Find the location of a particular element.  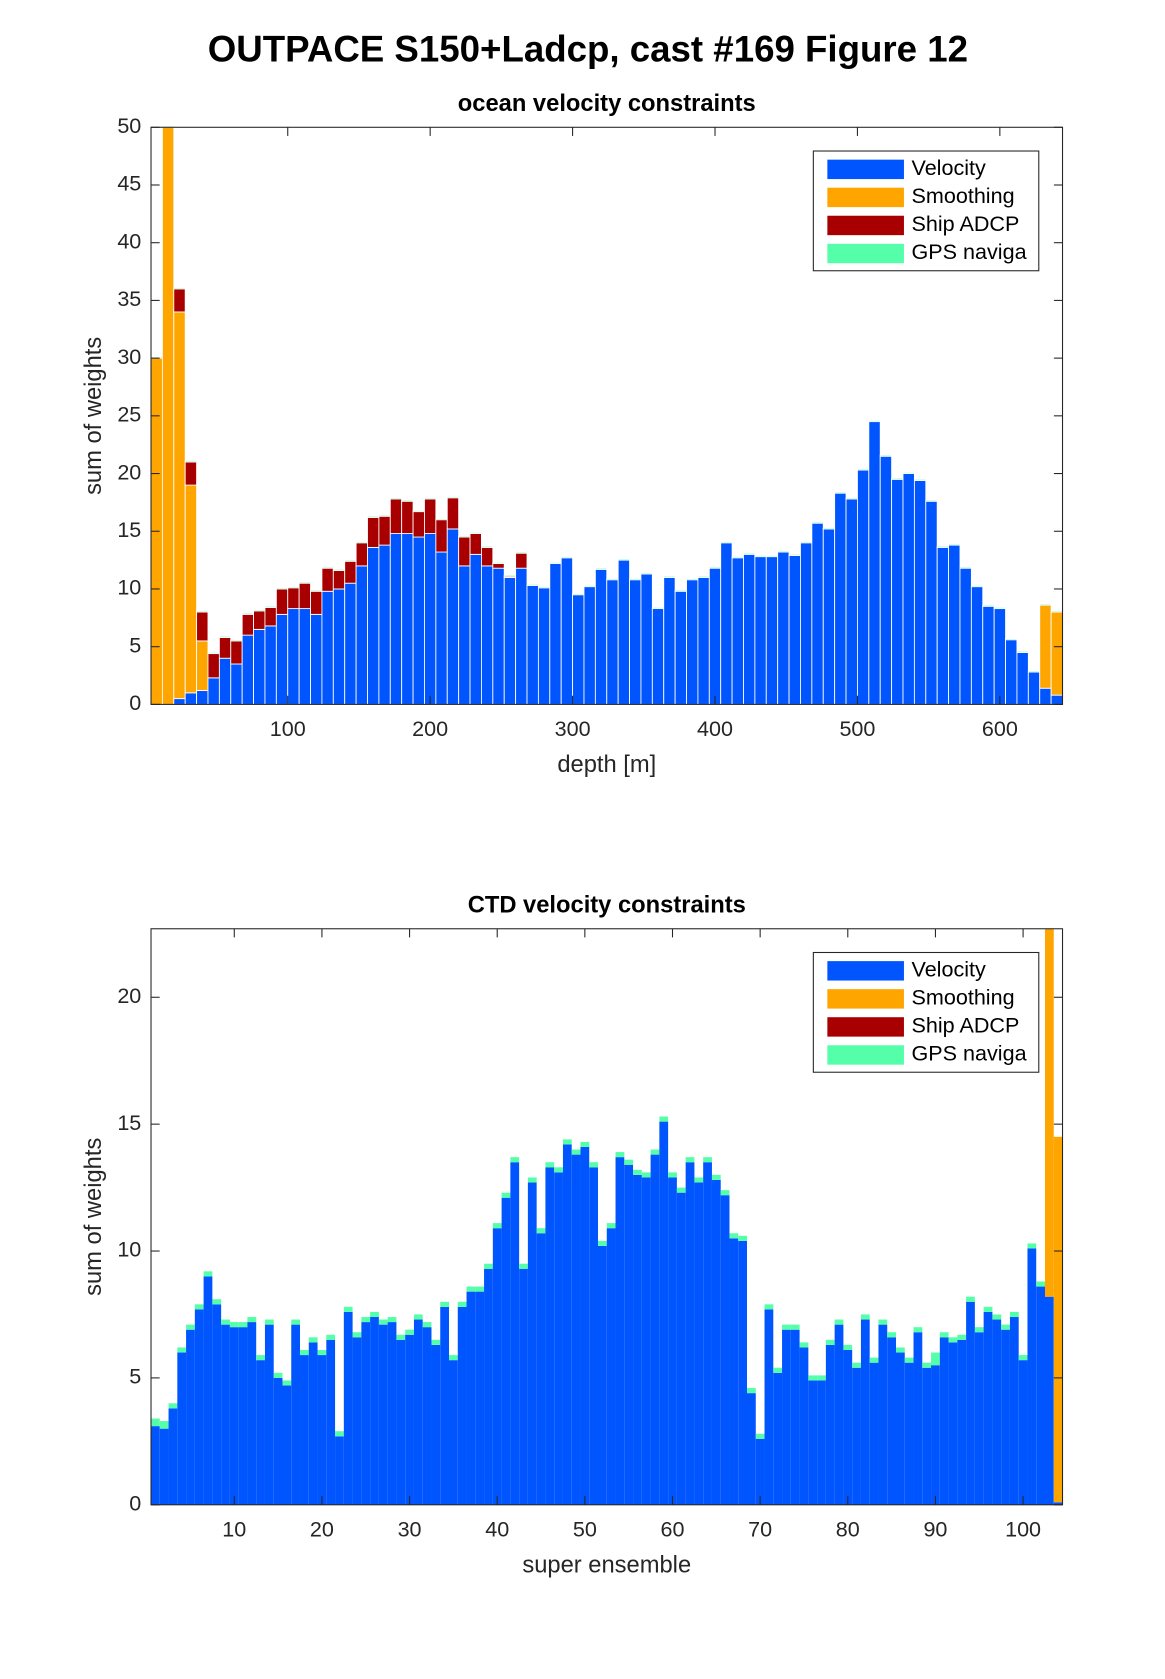

x-tick-label: 200 is located at coordinates (430, 728).